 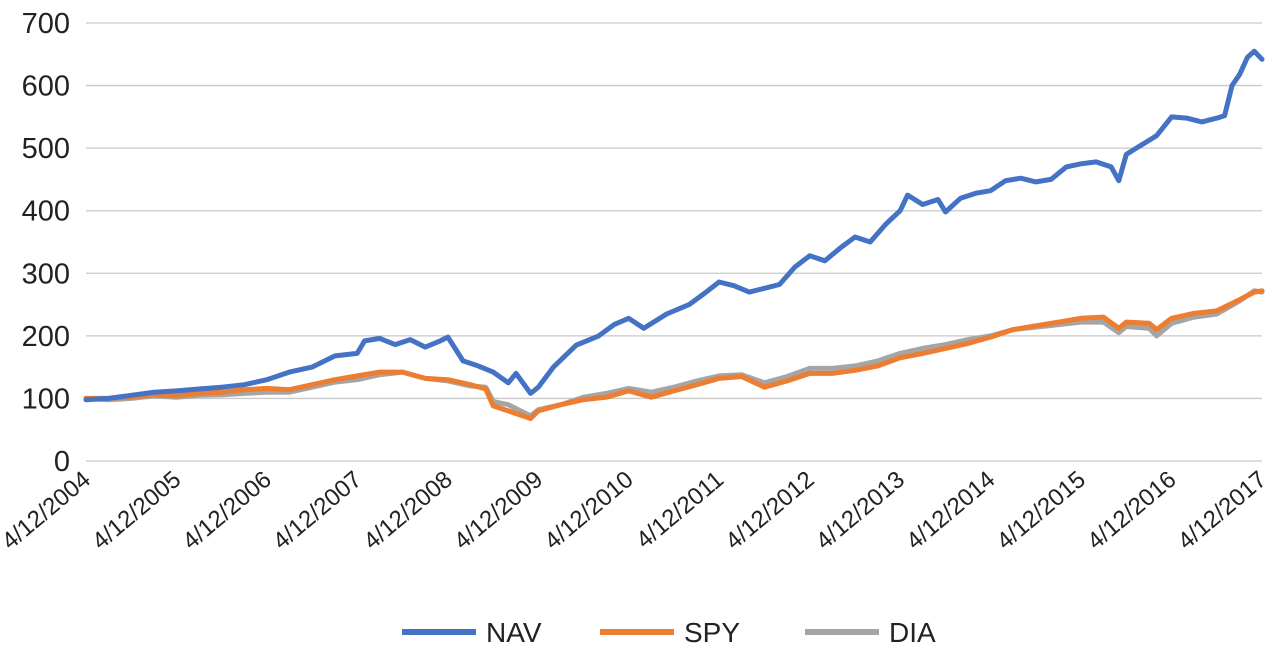 What do you see at coordinates (514, 632) in the screenshot?
I see `legend-label-nav: NAV` at bounding box center [514, 632].